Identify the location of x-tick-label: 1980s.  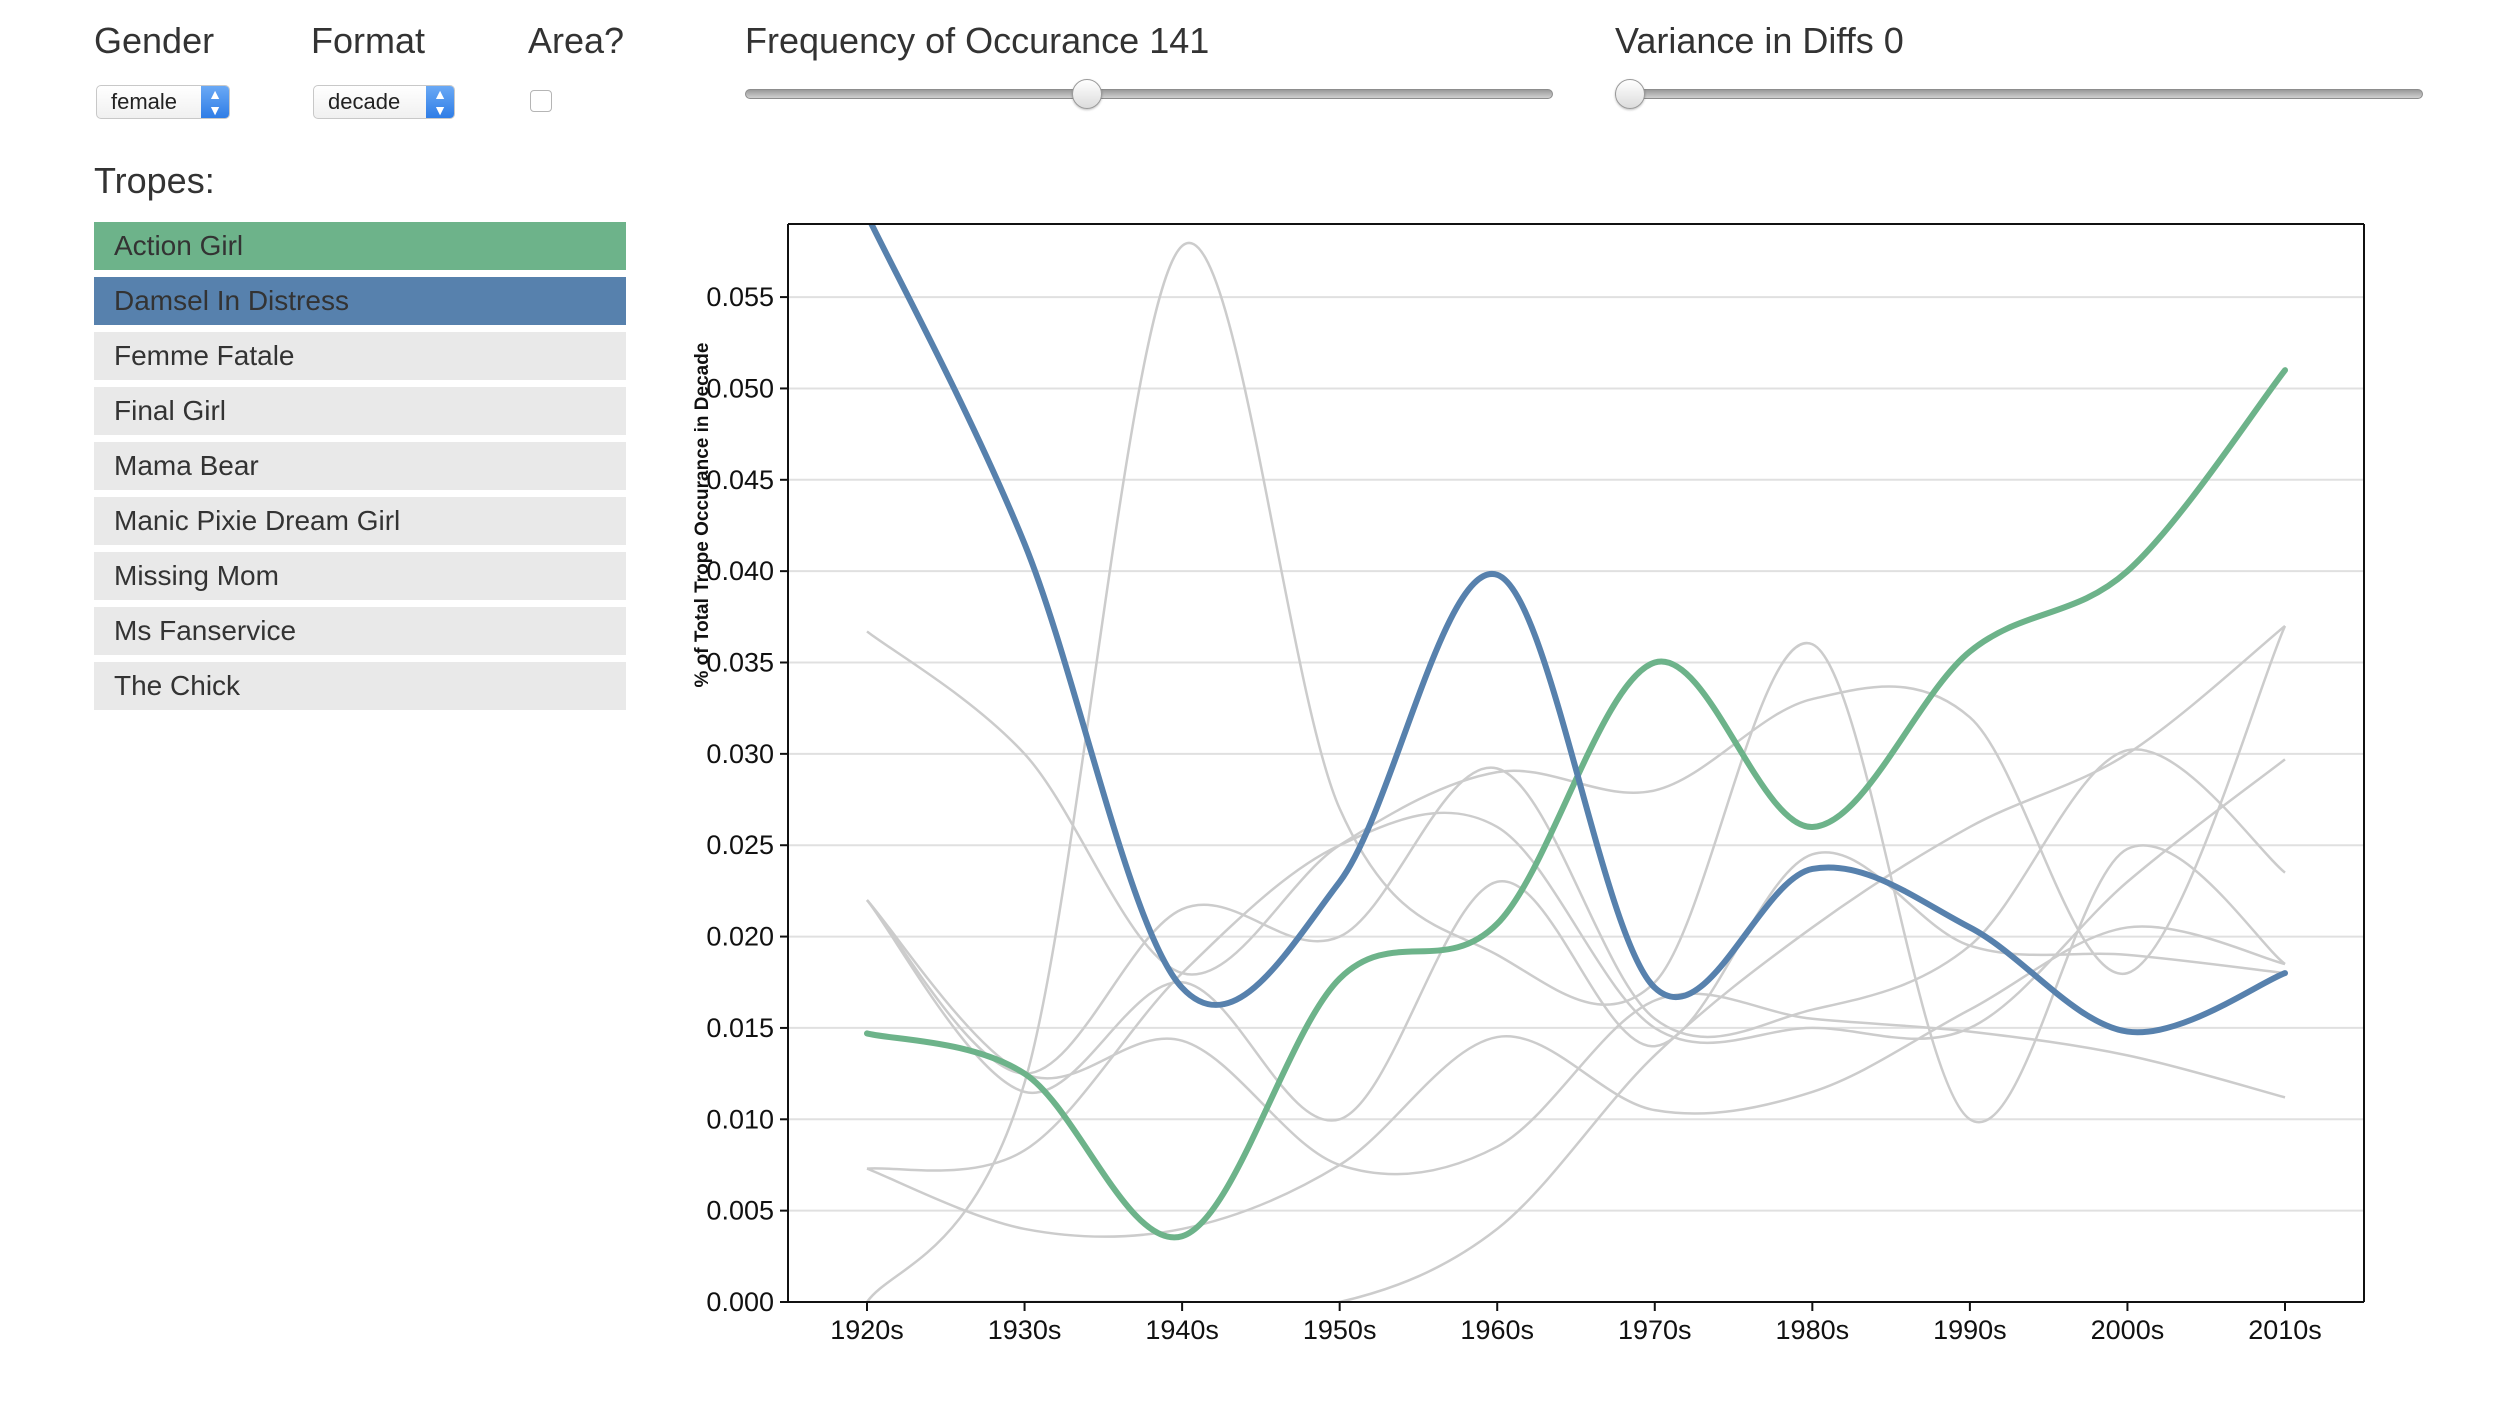
(1813, 1330).